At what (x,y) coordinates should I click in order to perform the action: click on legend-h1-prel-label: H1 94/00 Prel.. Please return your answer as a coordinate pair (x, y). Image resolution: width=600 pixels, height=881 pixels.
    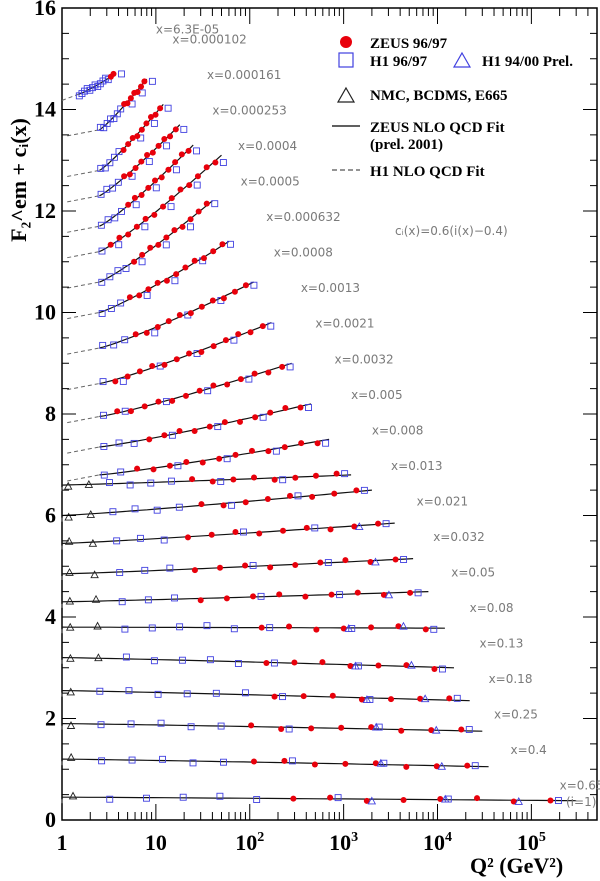
    Looking at the image, I should click on (527, 62).